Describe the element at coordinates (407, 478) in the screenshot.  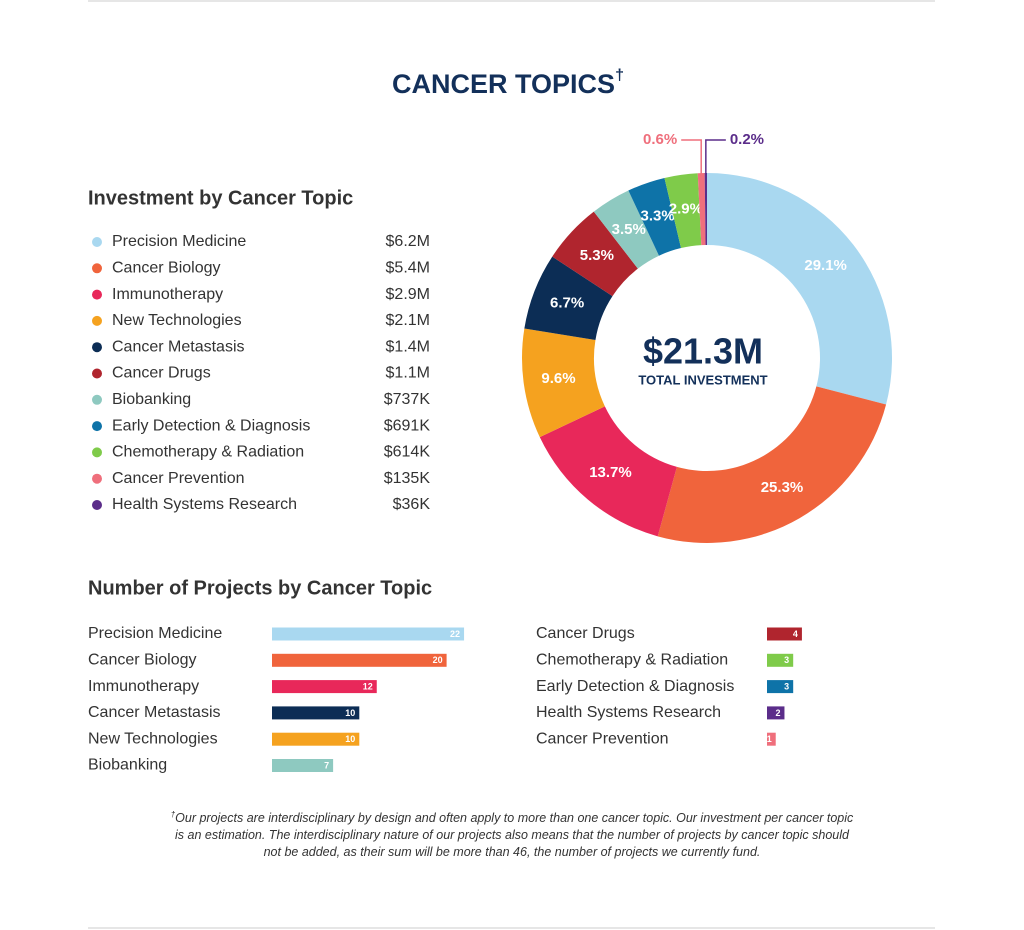
I see `legend-amount: $135K` at that location.